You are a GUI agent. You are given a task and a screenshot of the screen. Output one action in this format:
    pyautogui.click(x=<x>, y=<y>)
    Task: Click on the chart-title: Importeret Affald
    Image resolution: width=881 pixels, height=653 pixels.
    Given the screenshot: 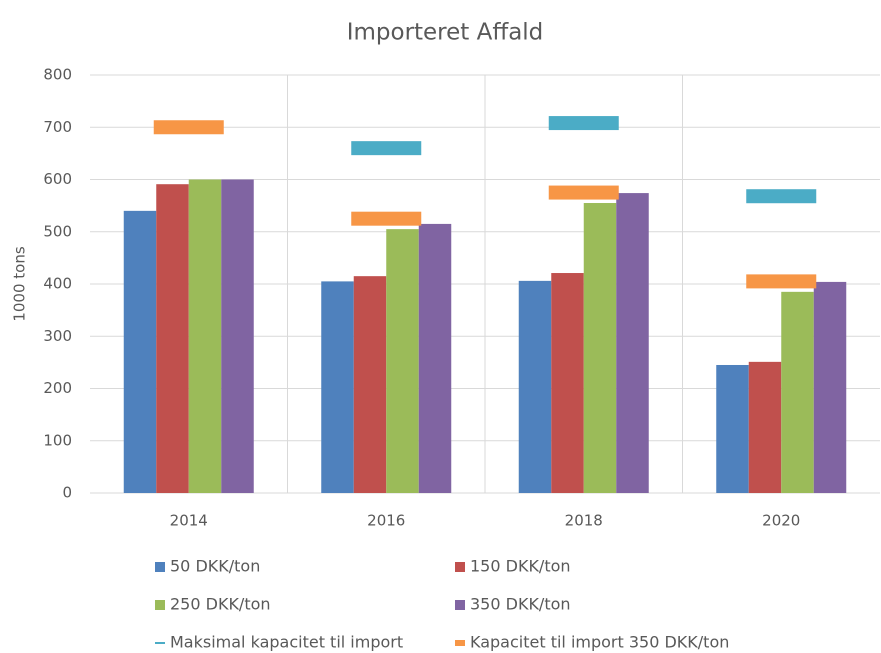 What is the action you would take?
    pyautogui.click(x=445, y=33)
    